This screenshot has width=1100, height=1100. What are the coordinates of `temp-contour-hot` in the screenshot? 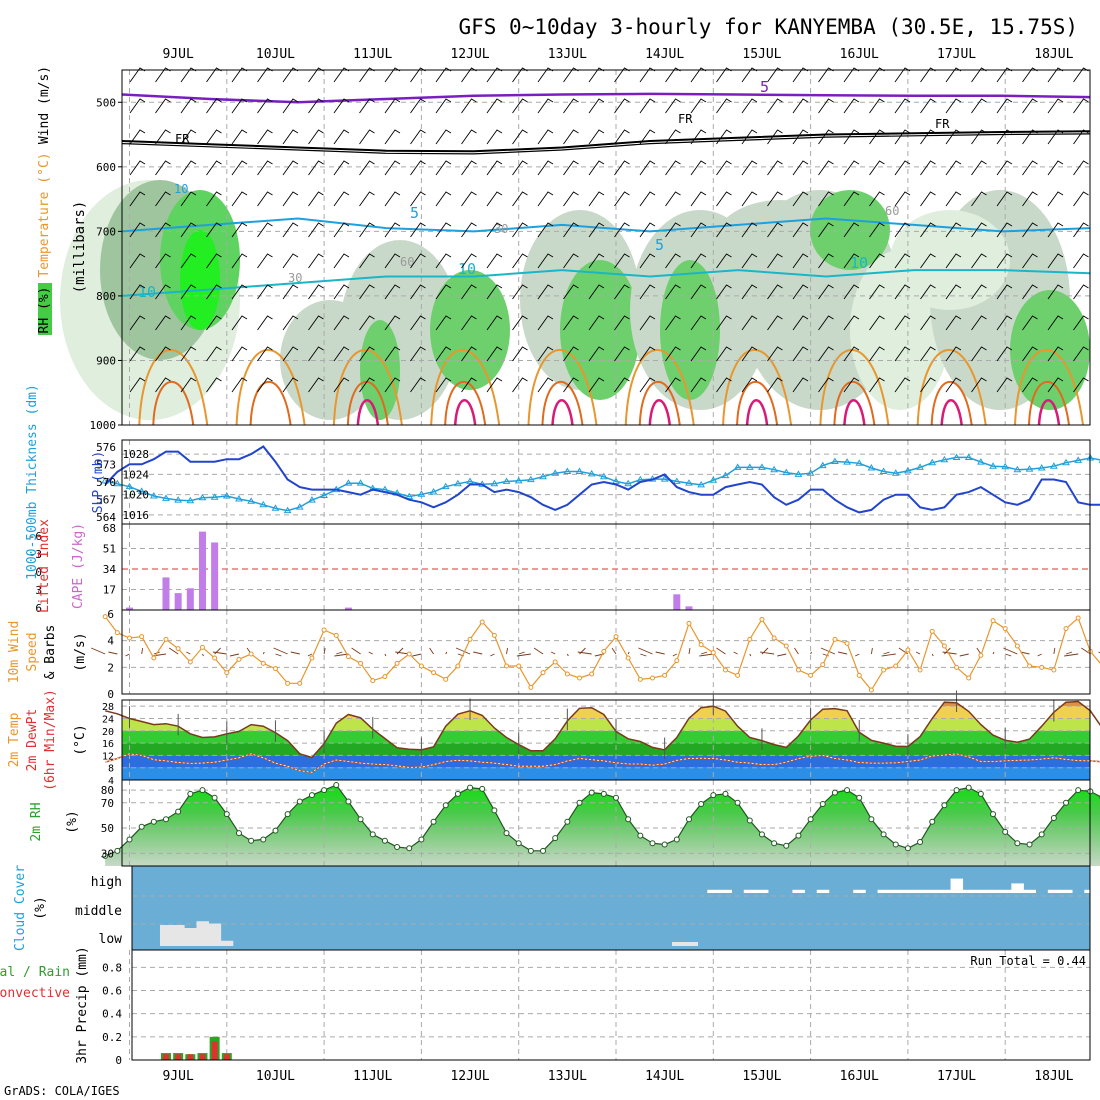 It's located at (1049, 412).